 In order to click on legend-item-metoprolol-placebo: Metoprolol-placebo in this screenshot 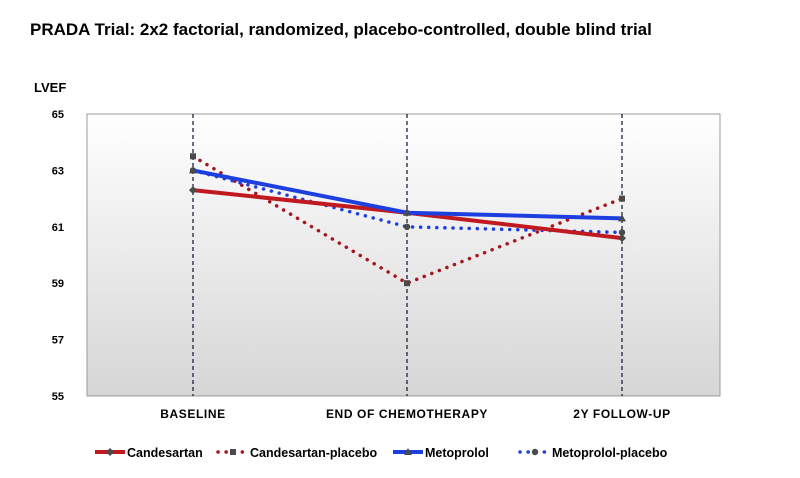, I will do `click(593, 453)`.